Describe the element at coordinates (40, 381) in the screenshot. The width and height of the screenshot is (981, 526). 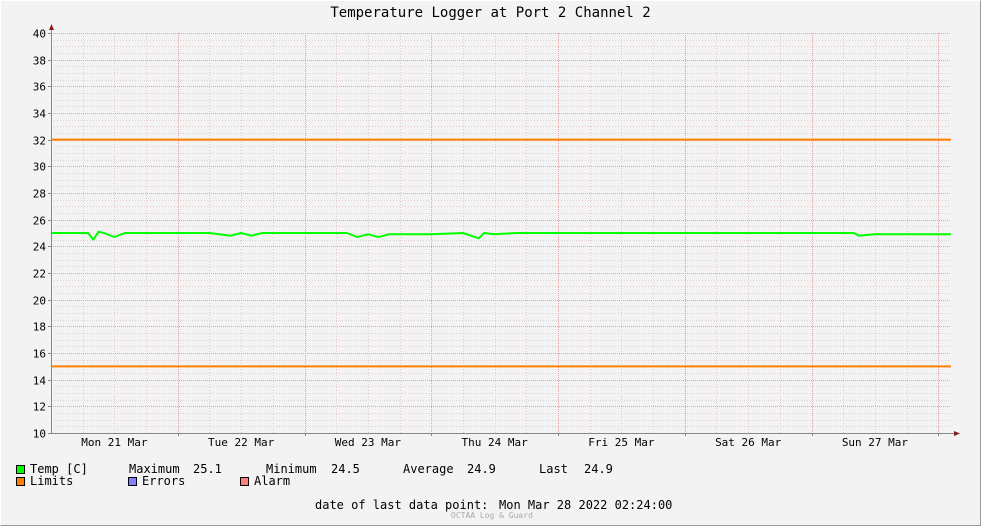
I see `y-tick-label: 14` at that location.